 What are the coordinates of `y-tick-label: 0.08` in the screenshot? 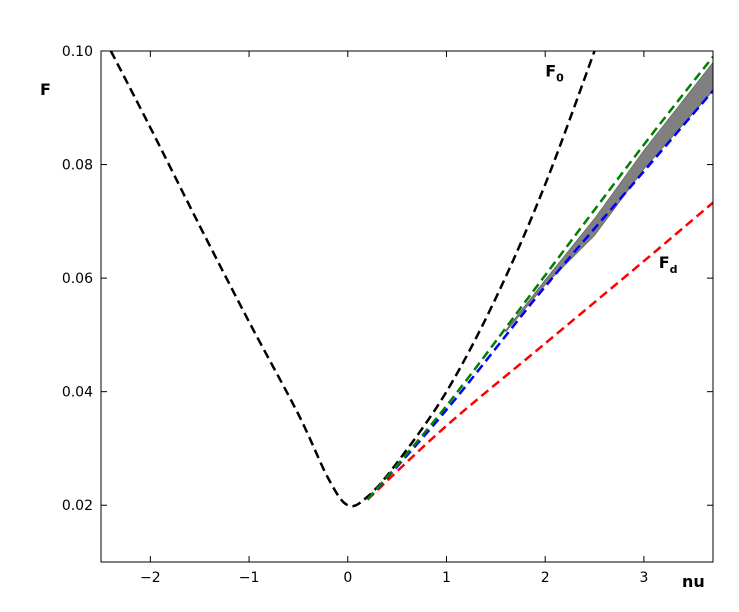 It's located at (77, 166).